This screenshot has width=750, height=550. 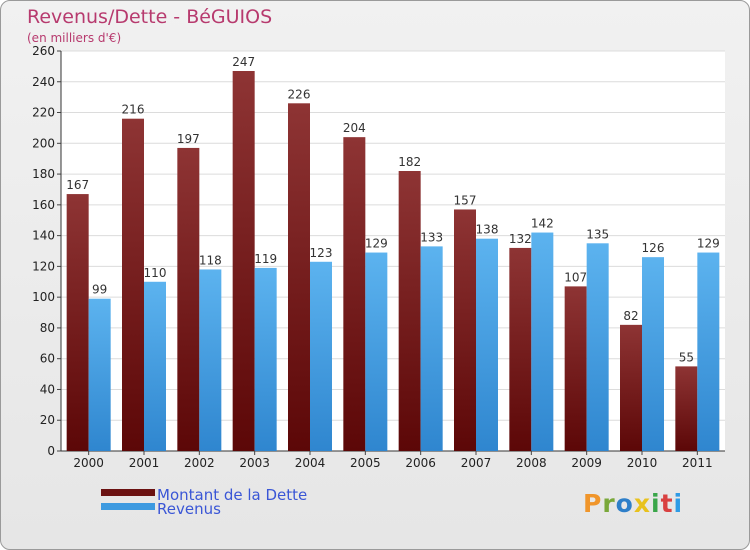 What do you see at coordinates (144, 463) in the screenshot?
I see `x-tick-label: 2001` at bounding box center [144, 463].